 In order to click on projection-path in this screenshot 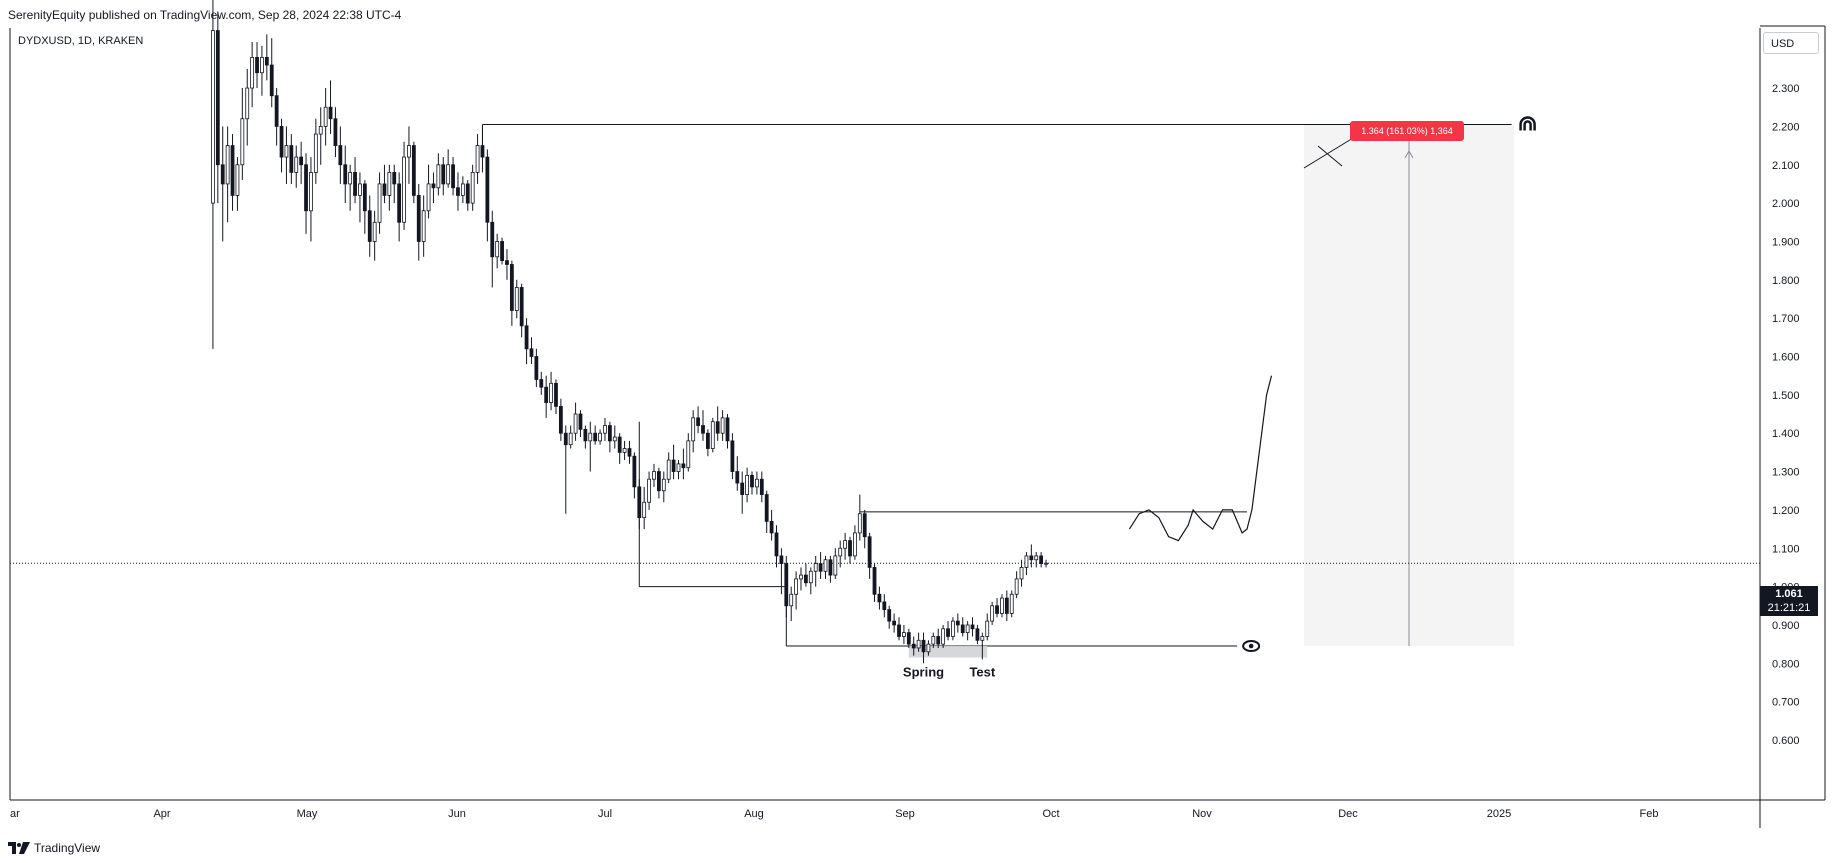, I will do `click(1200, 458)`.